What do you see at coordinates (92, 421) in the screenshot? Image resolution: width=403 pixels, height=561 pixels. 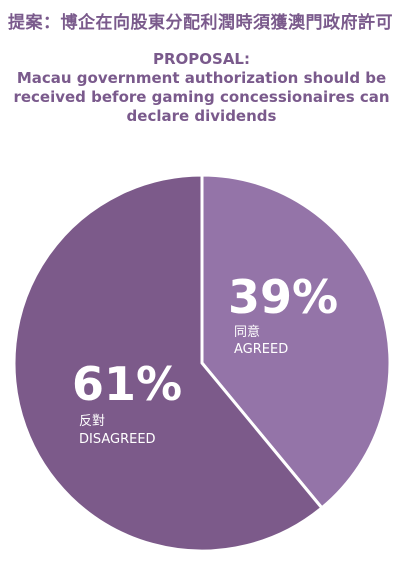 I see `disagreed-label-zh: 反對` at bounding box center [92, 421].